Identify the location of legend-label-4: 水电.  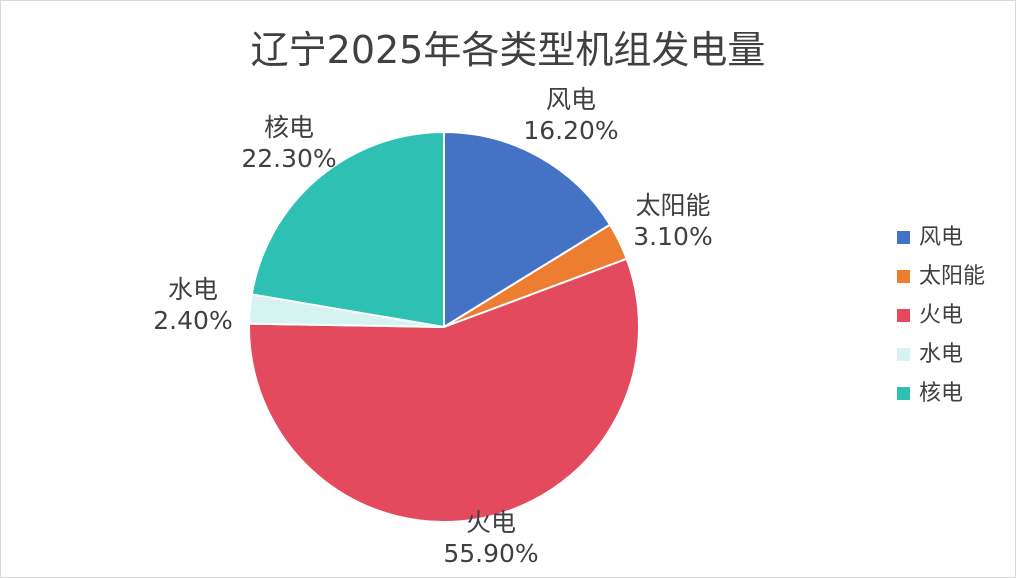
(941, 354).